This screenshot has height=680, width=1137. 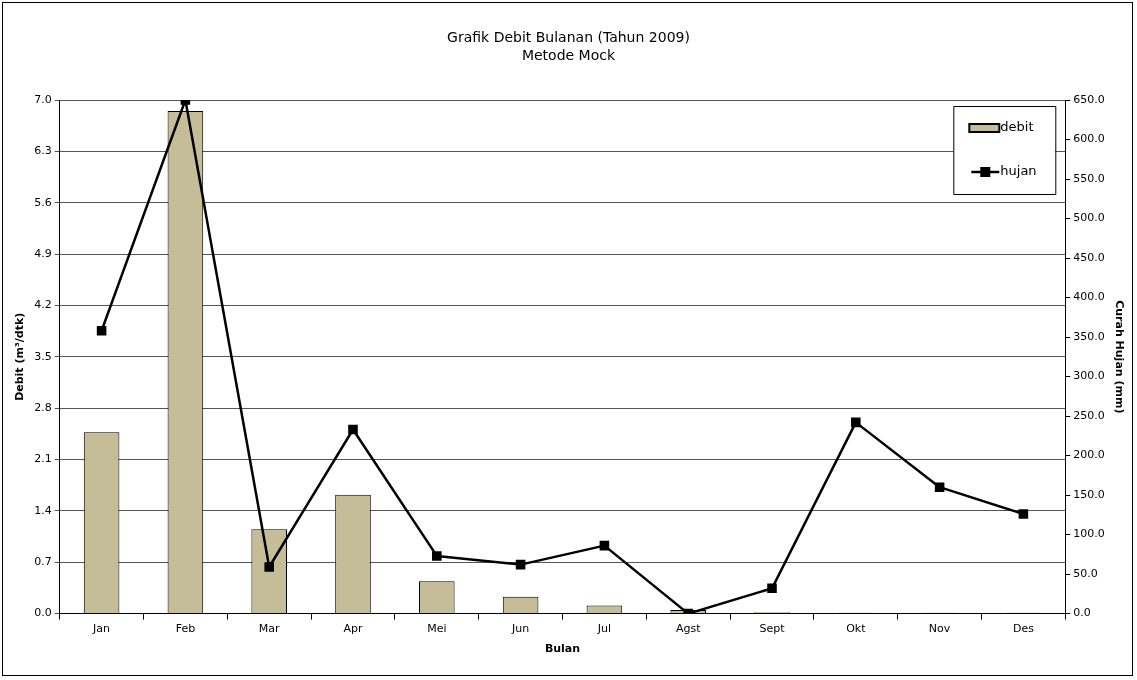 What do you see at coordinates (43, 151) in the screenshot?
I see `y-tick-label: 6.3` at bounding box center [43, 151].